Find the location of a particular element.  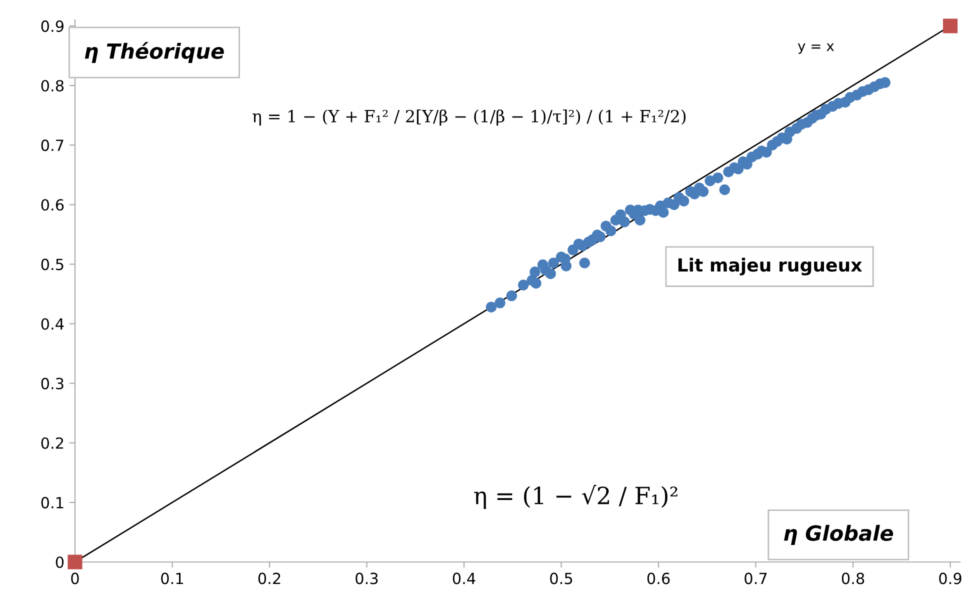

y-axis-title: η Théorique is located at coordinates (154, 53).